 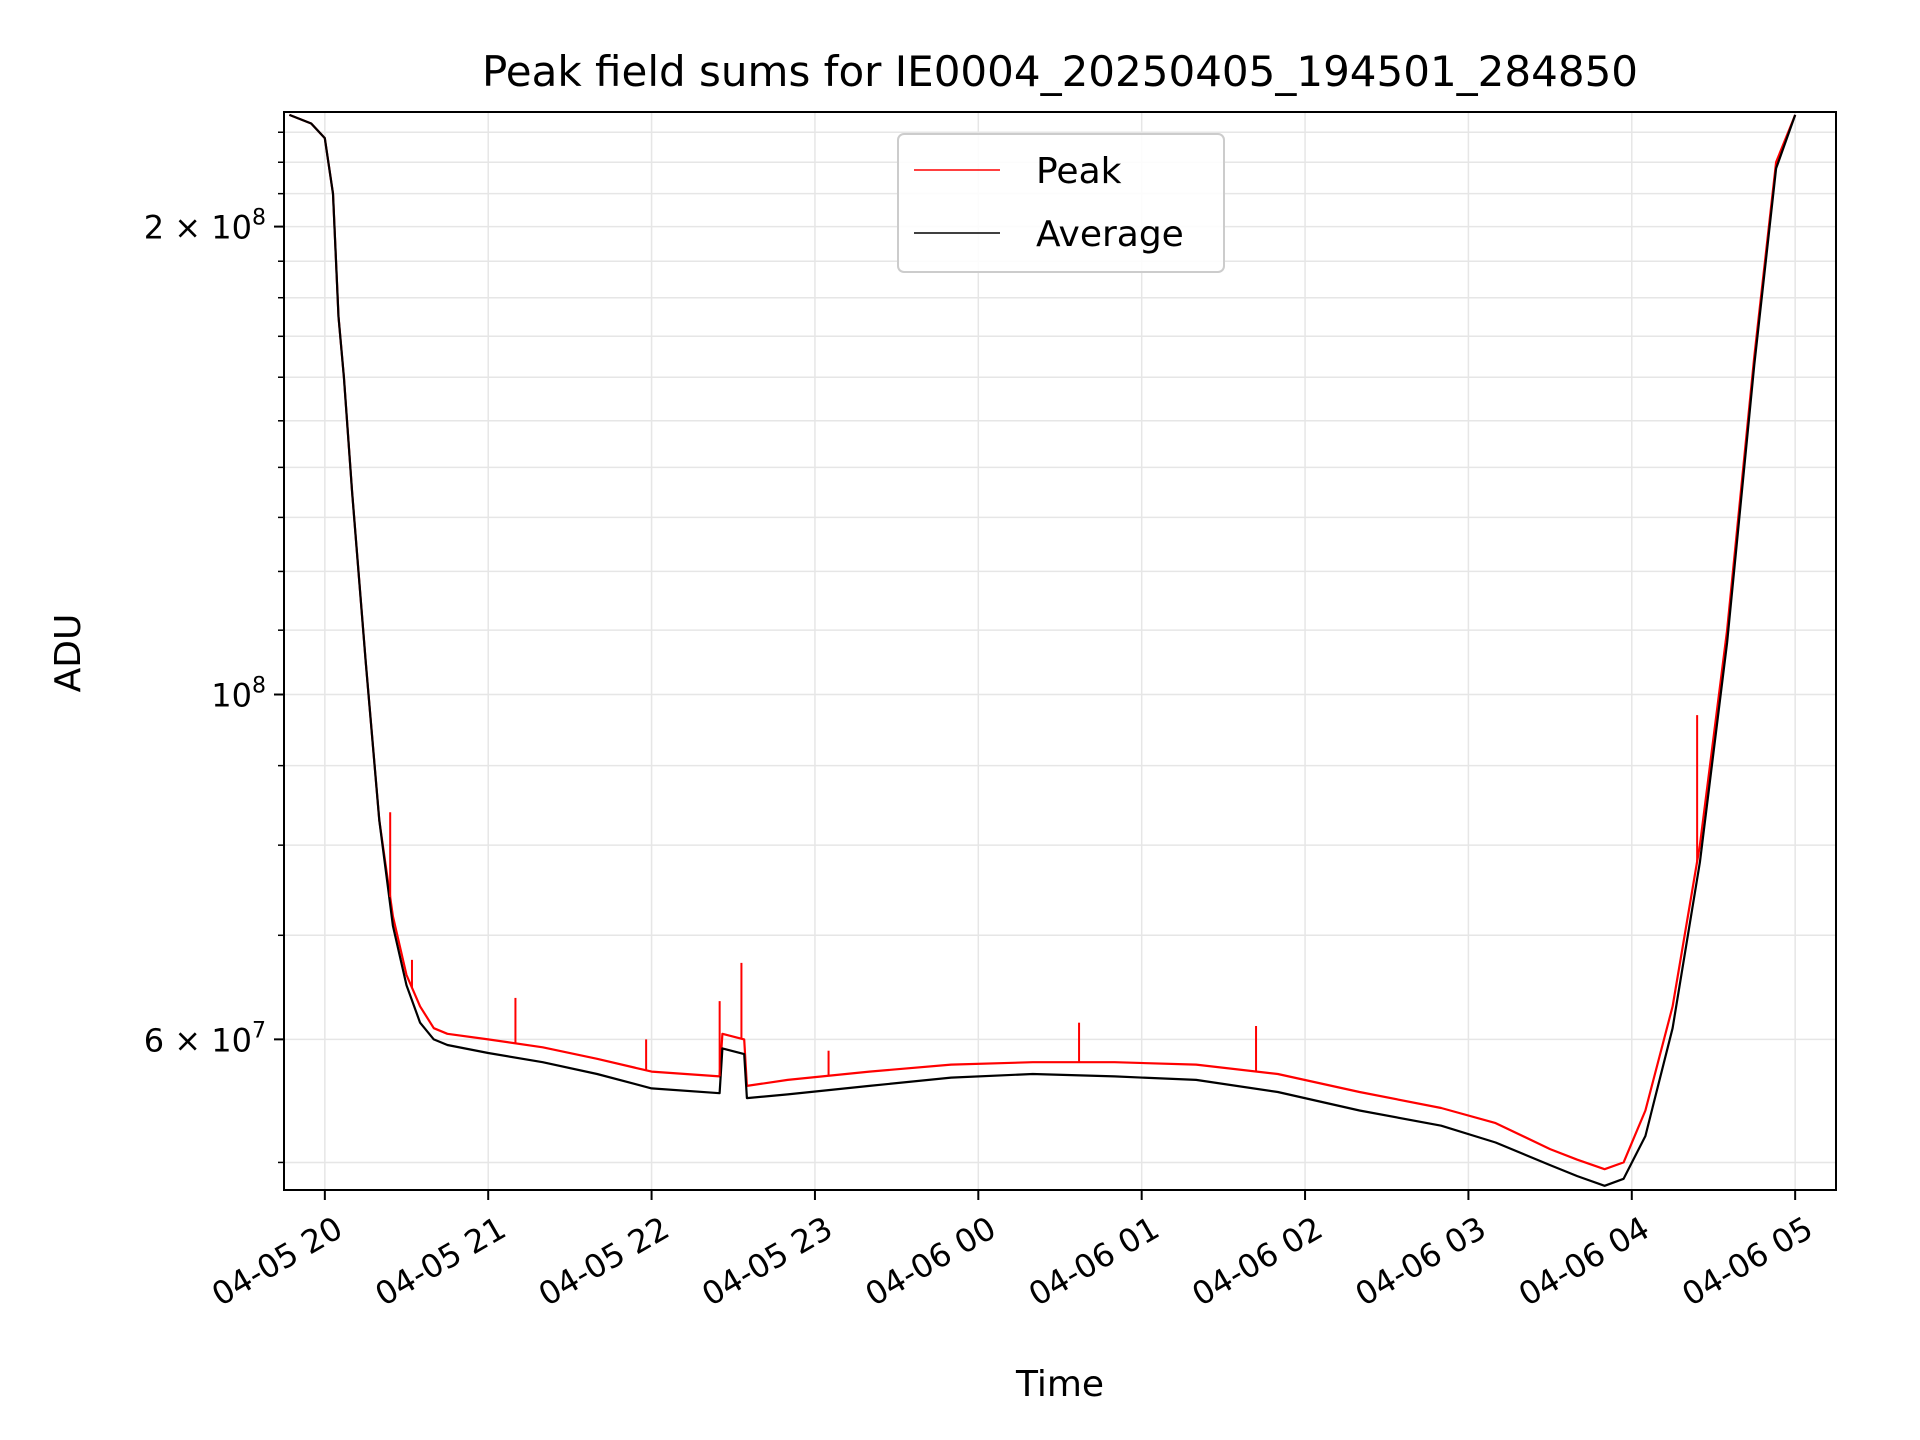 What do you see at coordinates (205, 226) in the screenshot?
I see `y-tick-label: 2 × 108` at bounding box center [205, 226].